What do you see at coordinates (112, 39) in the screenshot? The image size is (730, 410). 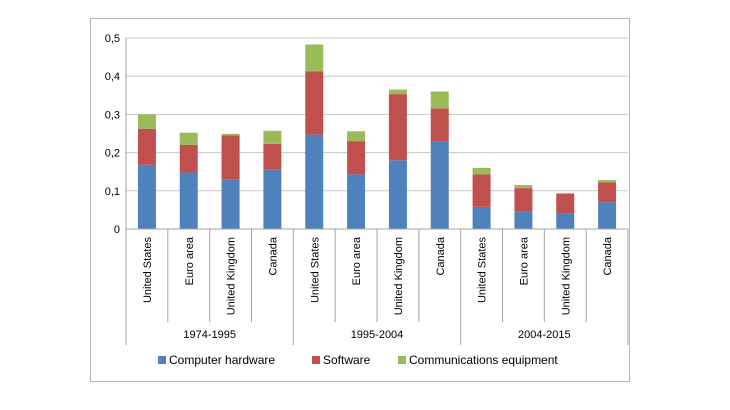 I see `y-tick-label: 0,5` at bounding box center [112, 39].